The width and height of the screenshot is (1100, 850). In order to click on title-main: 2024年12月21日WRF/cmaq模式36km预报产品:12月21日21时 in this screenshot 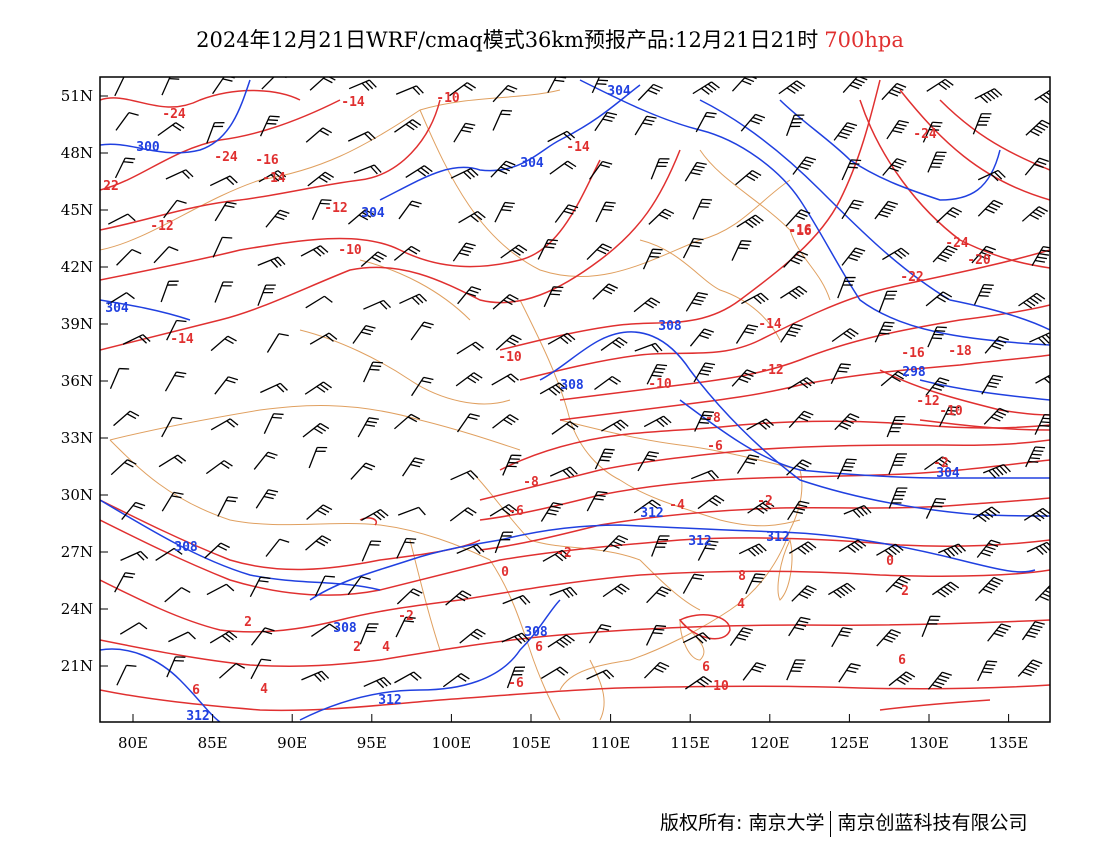, I will do `click(507, 40)`.